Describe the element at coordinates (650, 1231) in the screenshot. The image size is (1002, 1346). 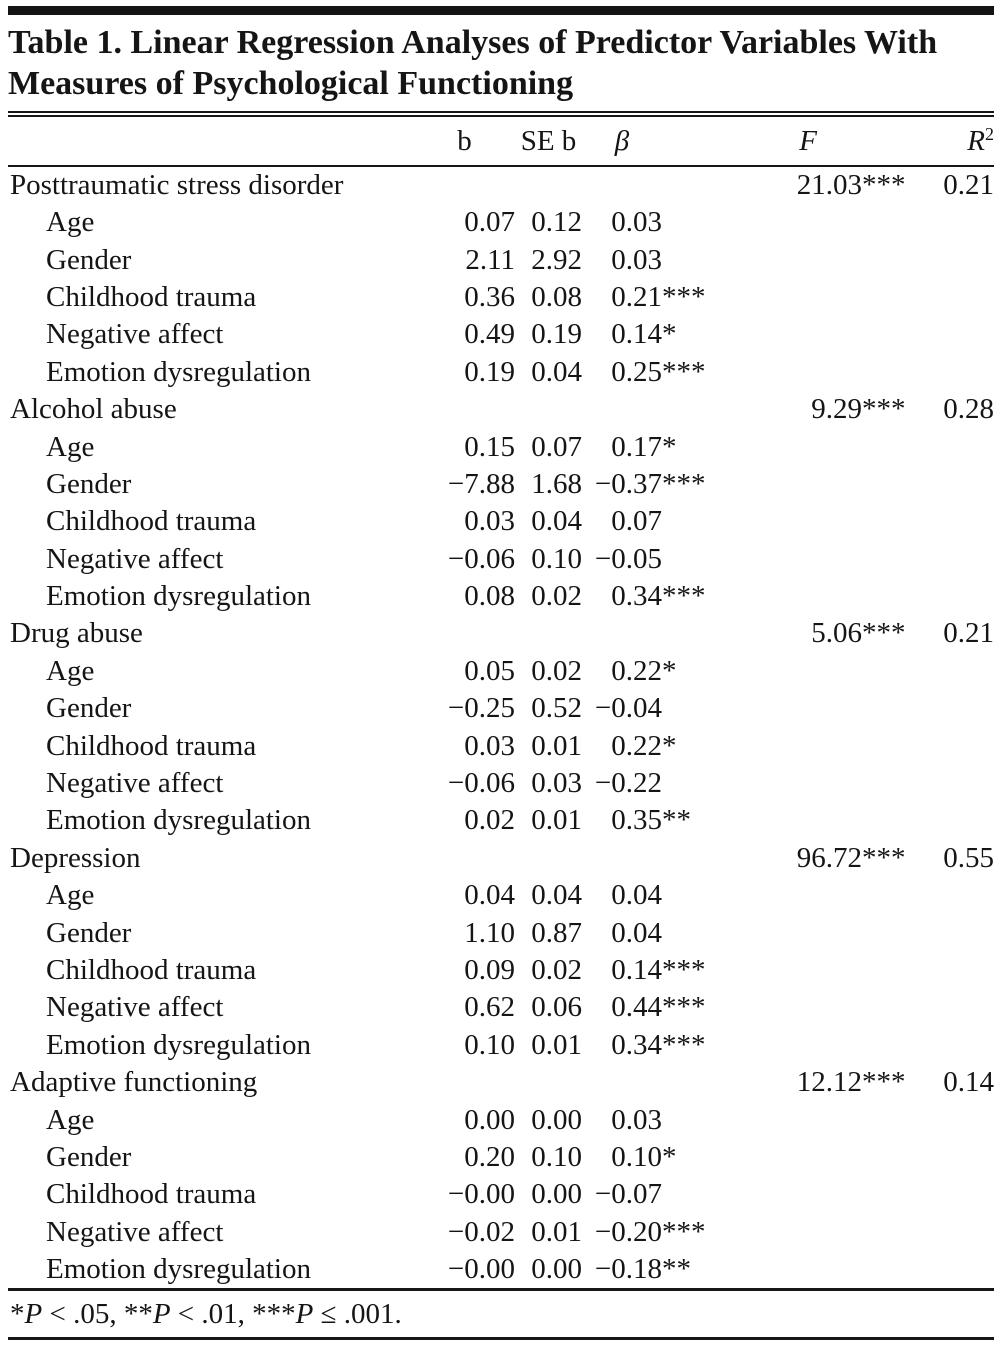
I see `beta-value: −0.20***` at that location.